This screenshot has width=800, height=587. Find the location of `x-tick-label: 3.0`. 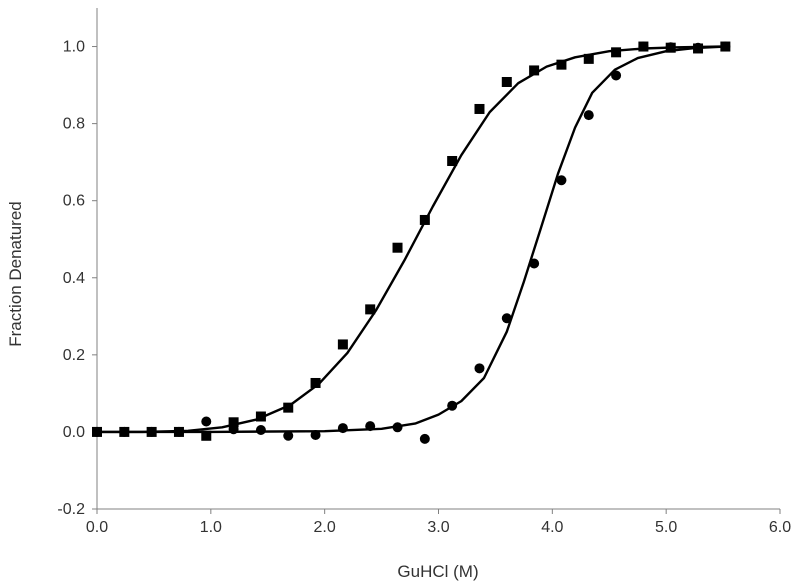

x-tick-label: 3.0 is located at coordinates (438, 527).